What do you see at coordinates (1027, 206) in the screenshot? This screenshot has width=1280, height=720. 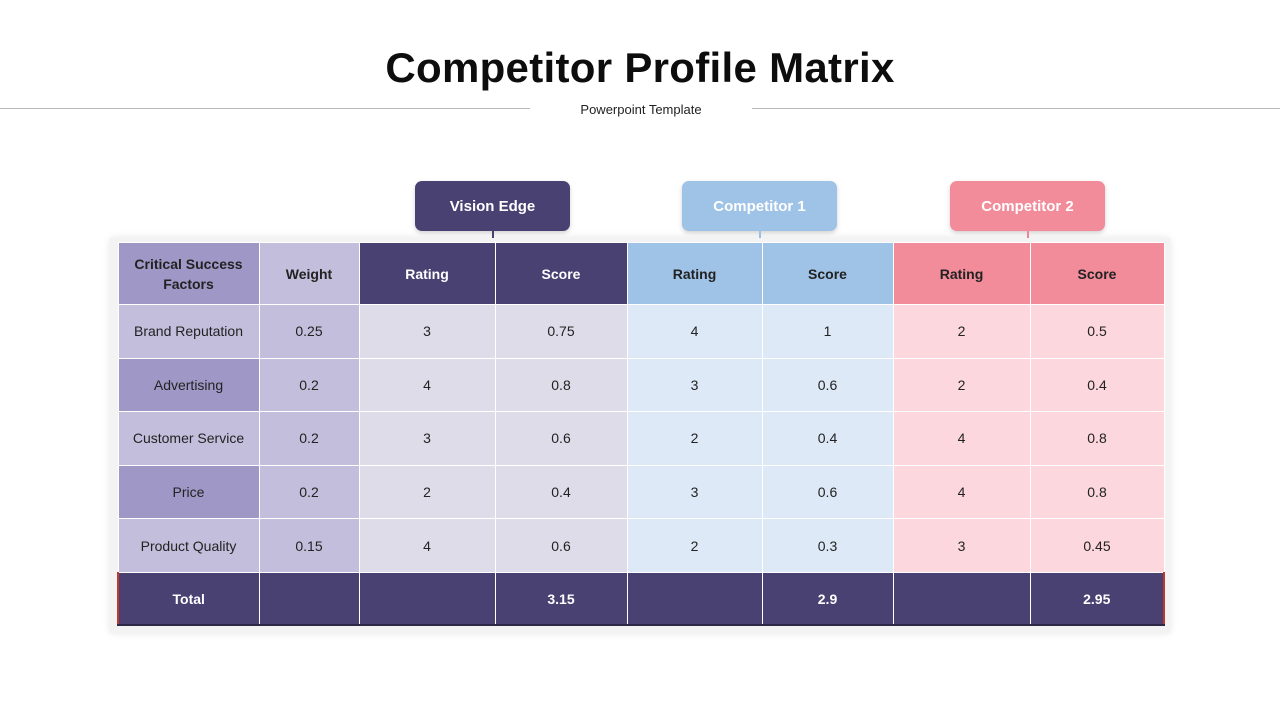 I see `company-tag-label: Competitor 2` at bounding box center [1027, 206].